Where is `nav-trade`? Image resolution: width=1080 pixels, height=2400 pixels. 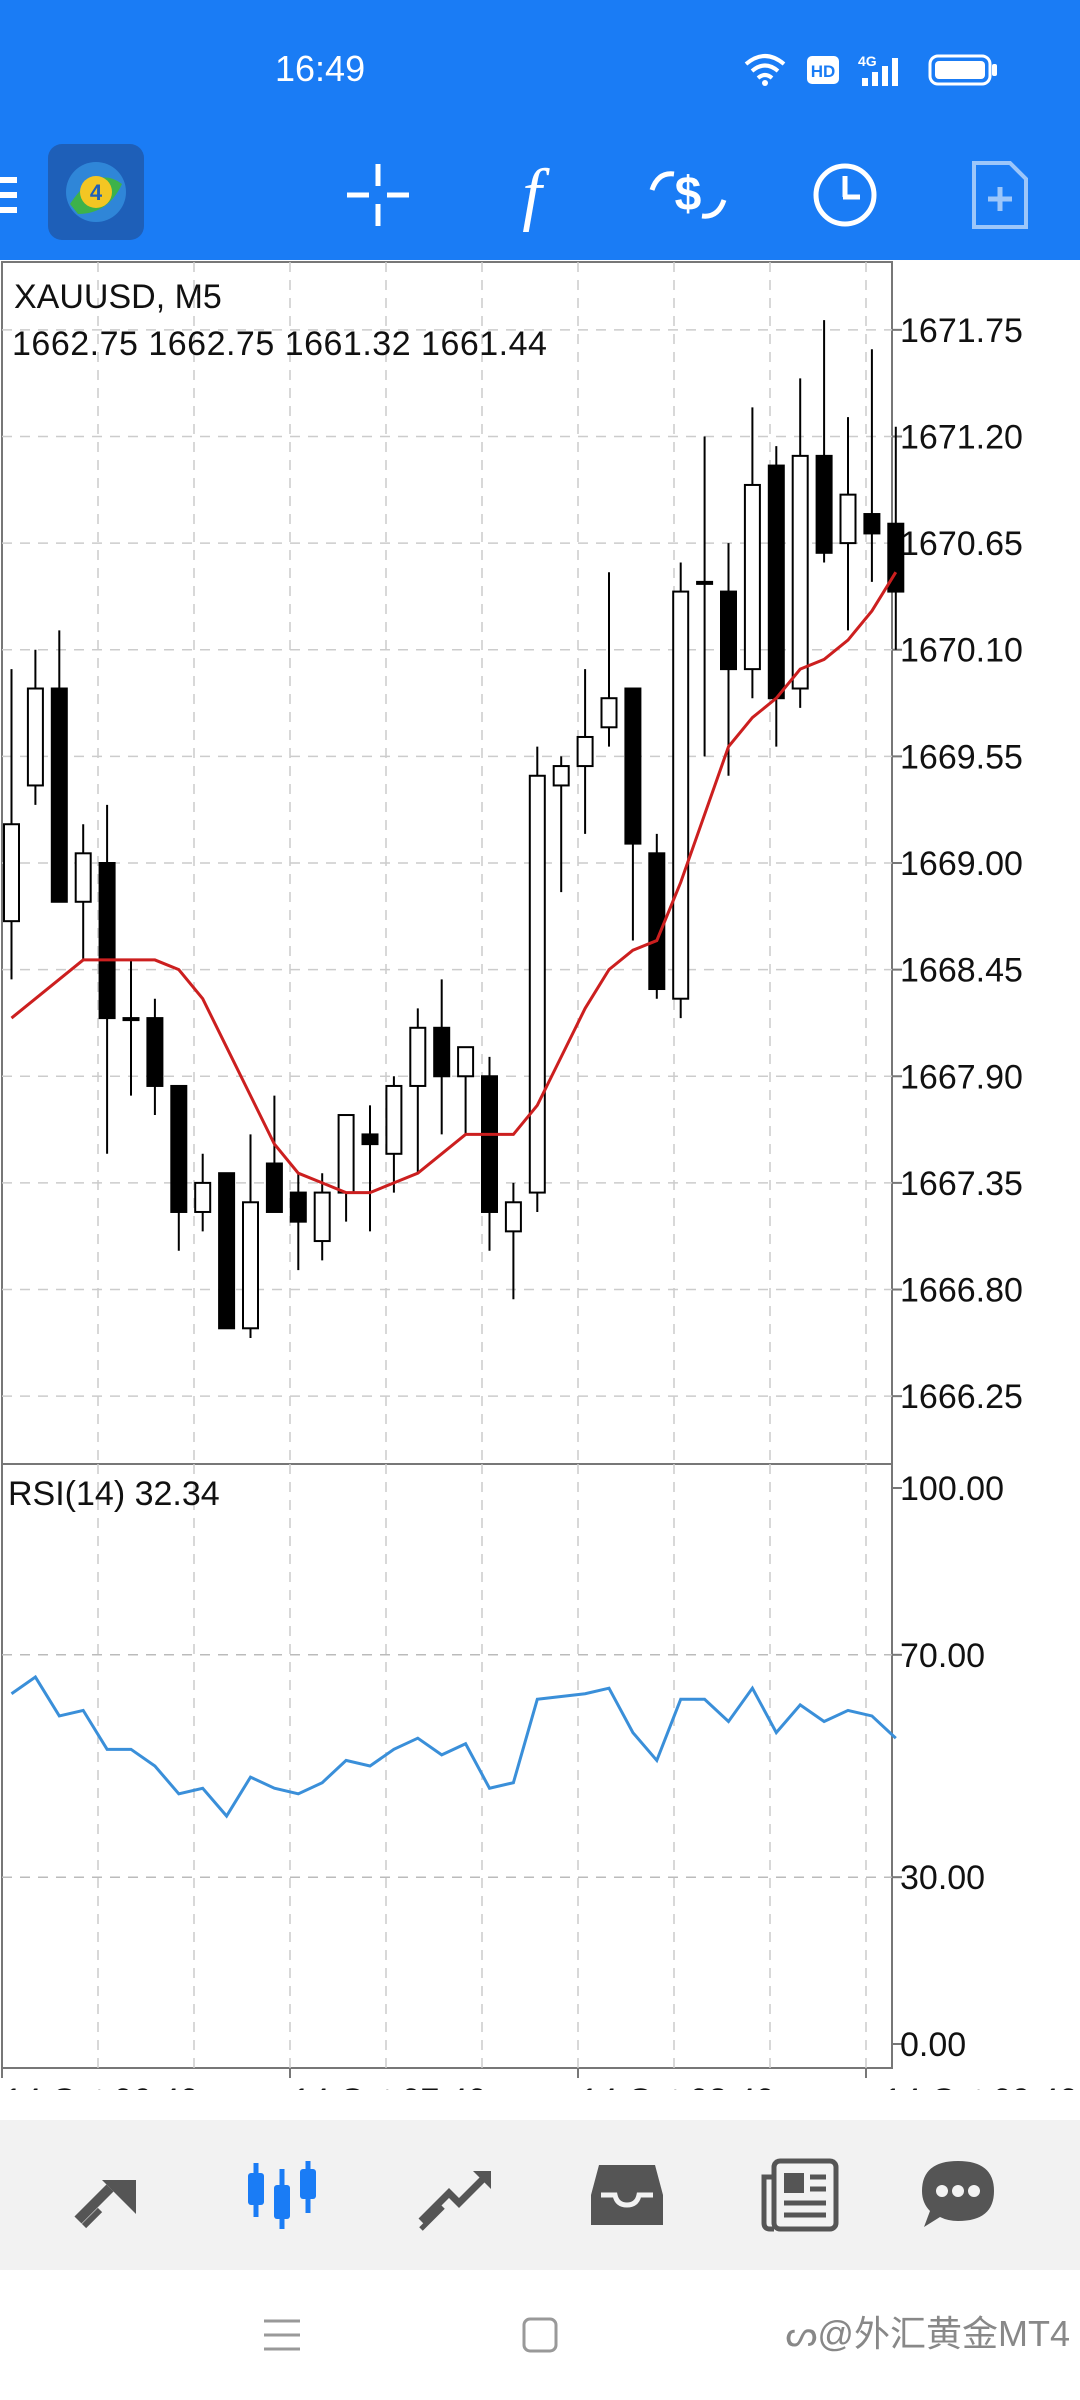
nav-trade is located at coordinates (455, 2195).